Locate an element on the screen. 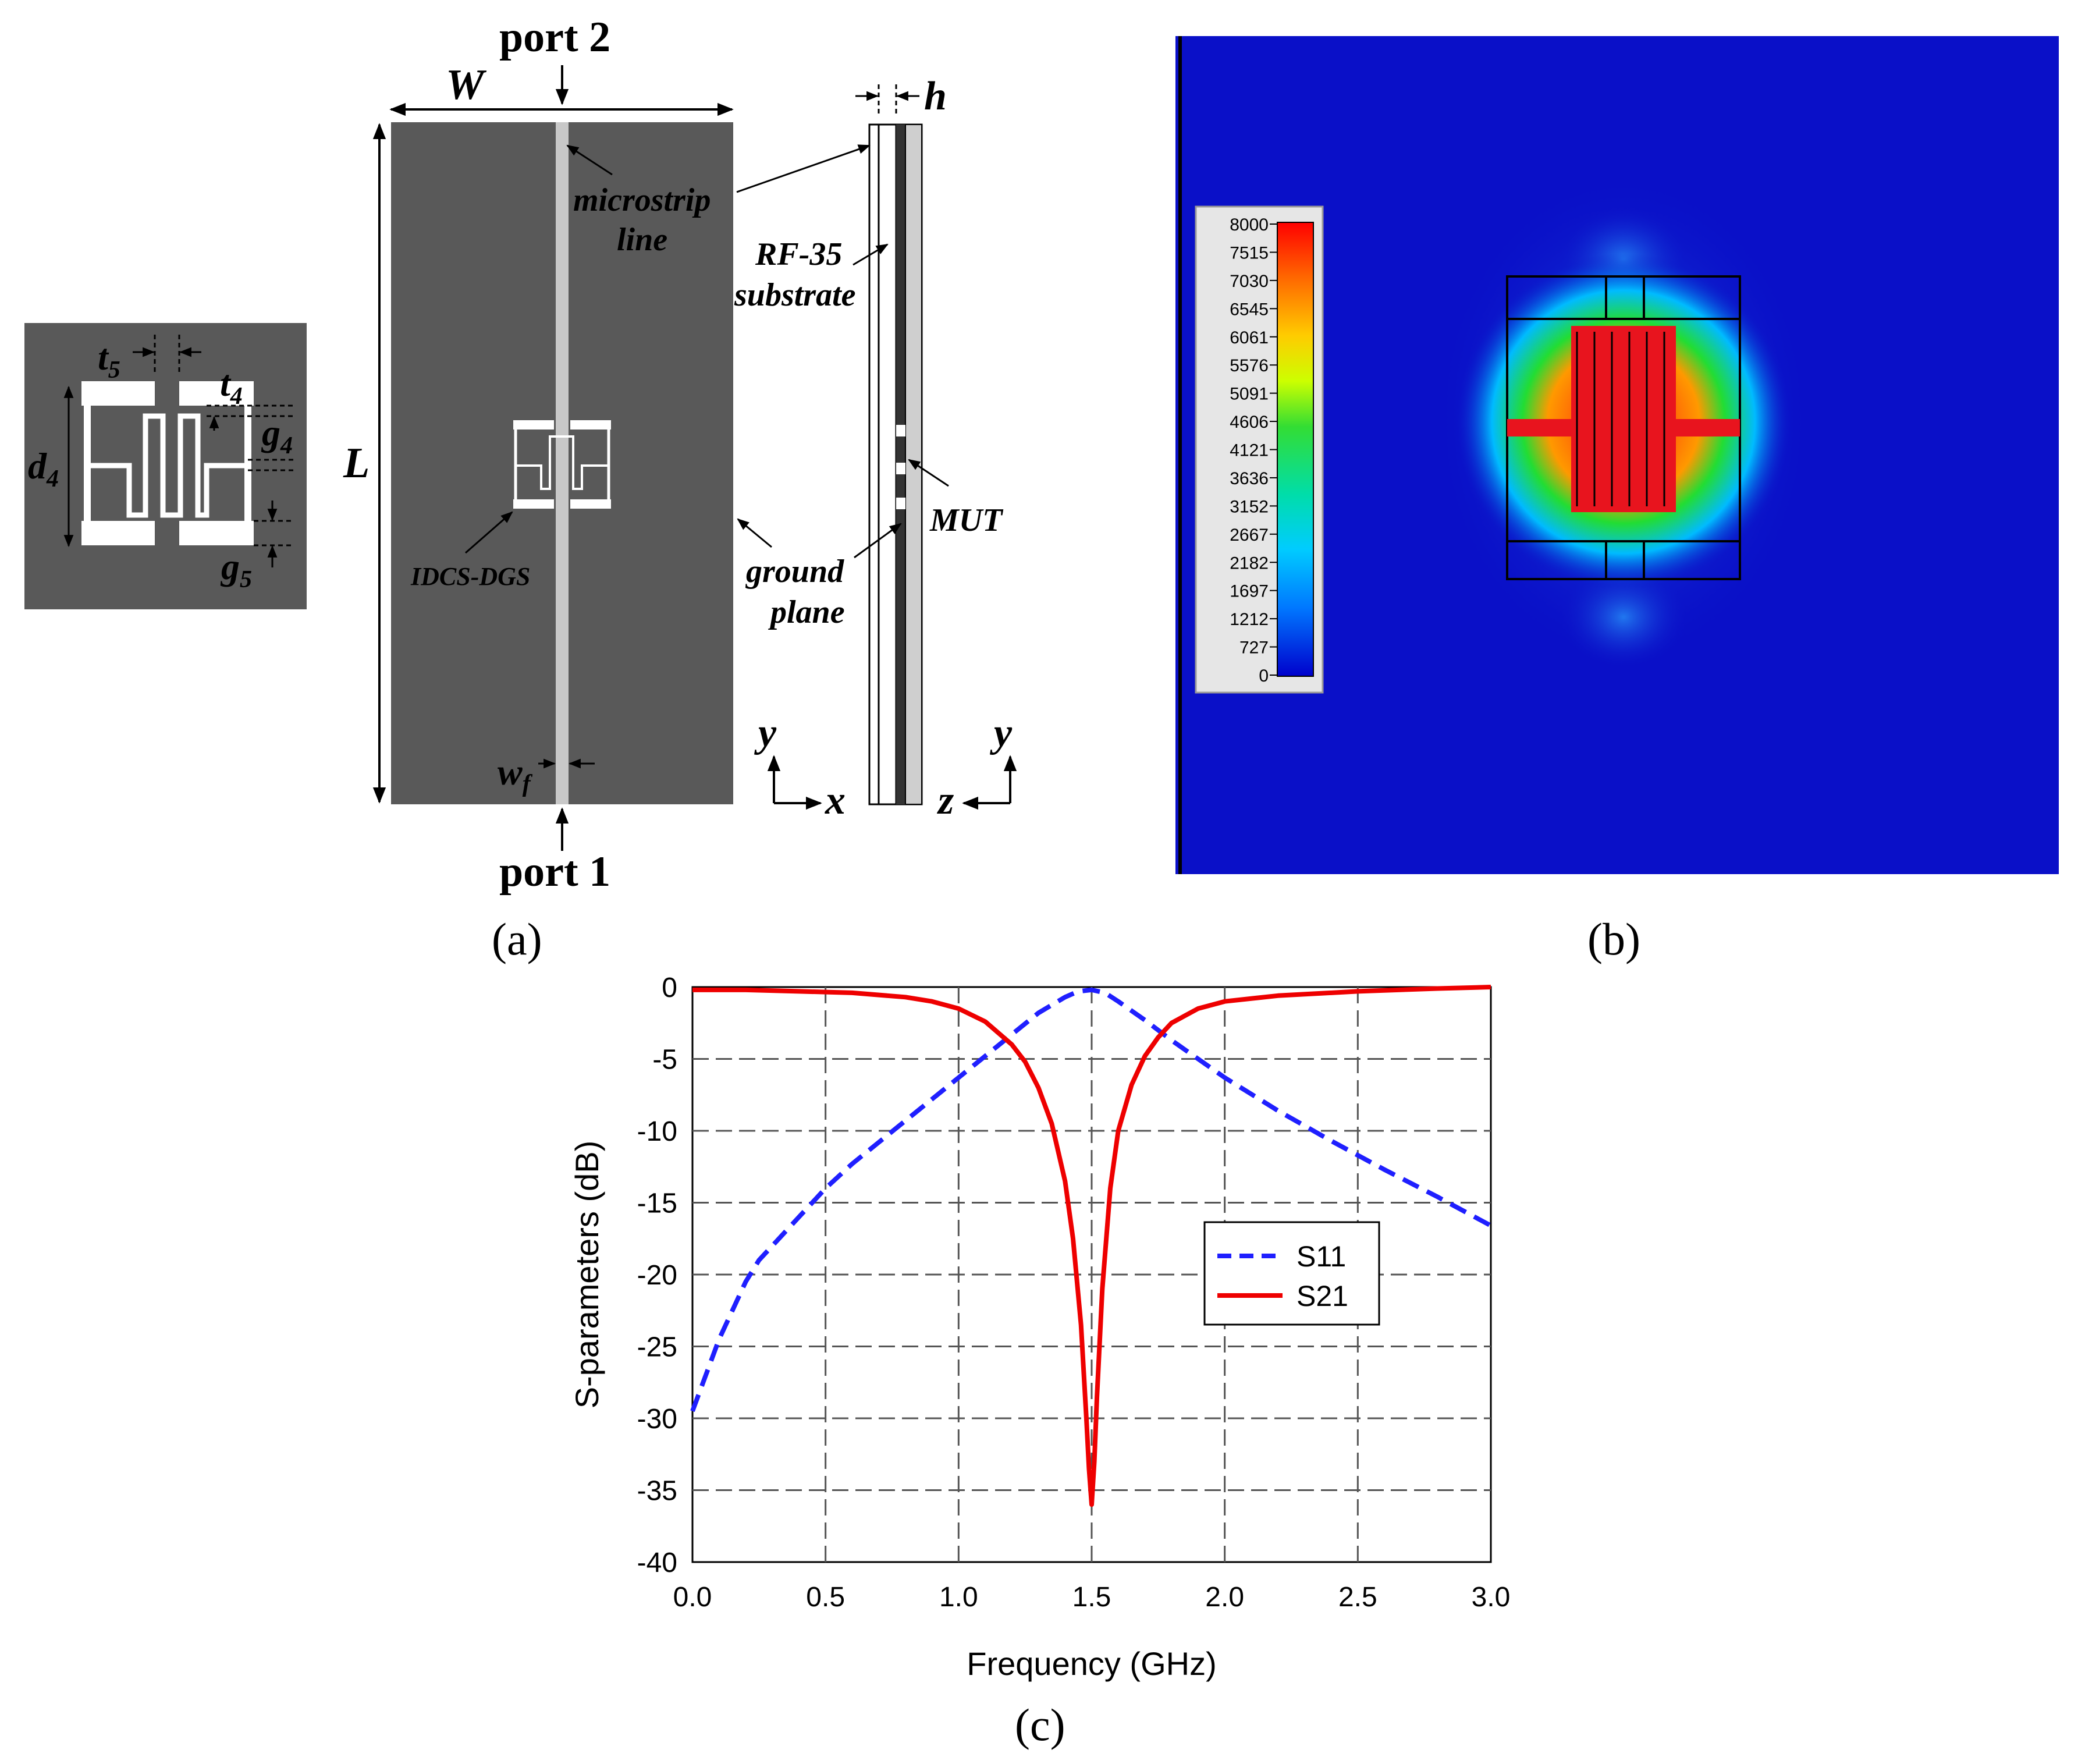 This screenshot has height=1764, width=2078. width-label: W is located at coordinates (466, 85).